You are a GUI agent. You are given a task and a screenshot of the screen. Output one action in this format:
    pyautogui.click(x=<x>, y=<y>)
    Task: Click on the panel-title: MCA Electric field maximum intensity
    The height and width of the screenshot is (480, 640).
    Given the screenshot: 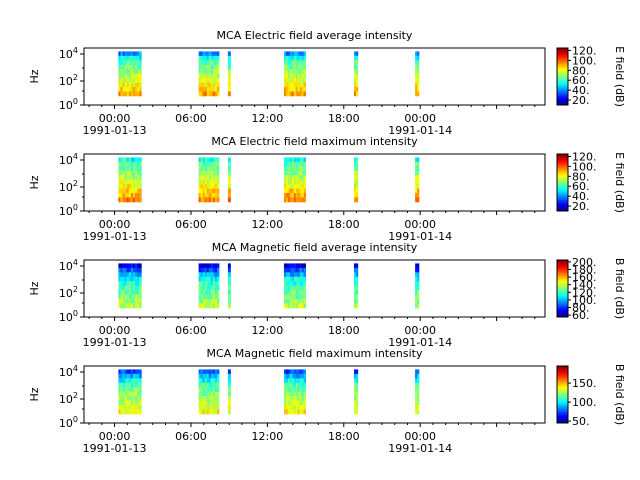 What is the action you would take?
    pyautogui.click(x=314, y=141)
    